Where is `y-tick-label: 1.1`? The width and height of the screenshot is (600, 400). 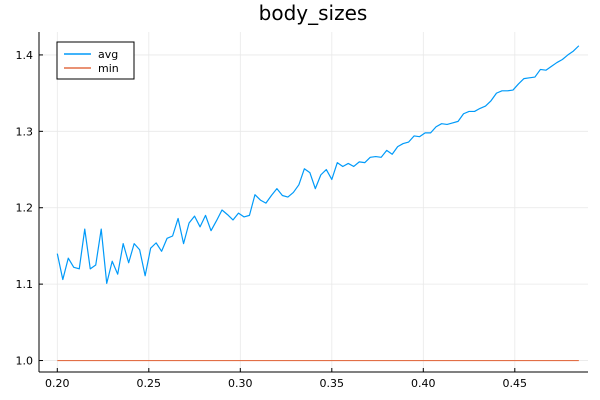
y-tick-label: 1.1 is located at coordinates (25, 284).